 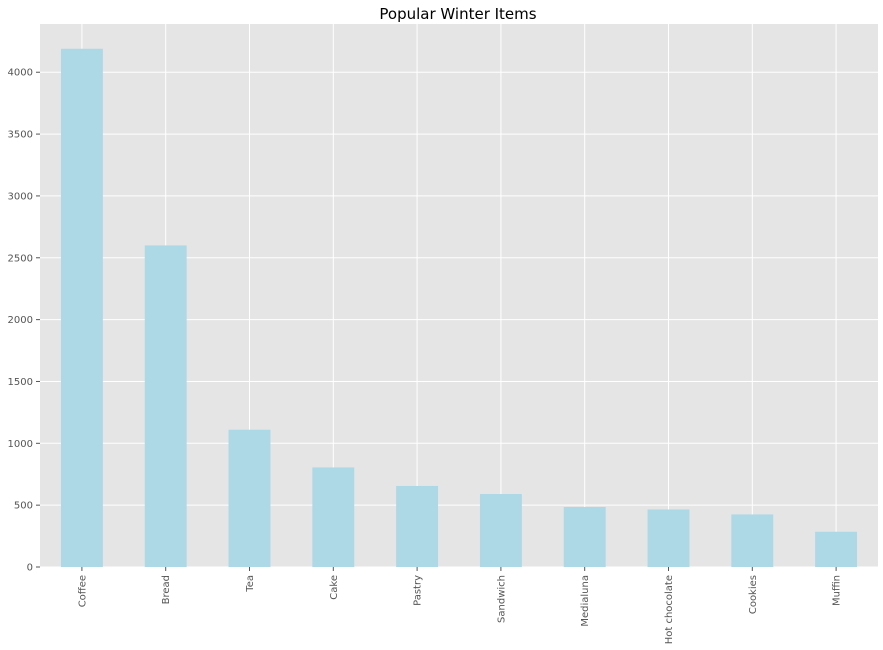 I want to click on x-tick-label: Hot chocolate, so click(x=669, y=609).